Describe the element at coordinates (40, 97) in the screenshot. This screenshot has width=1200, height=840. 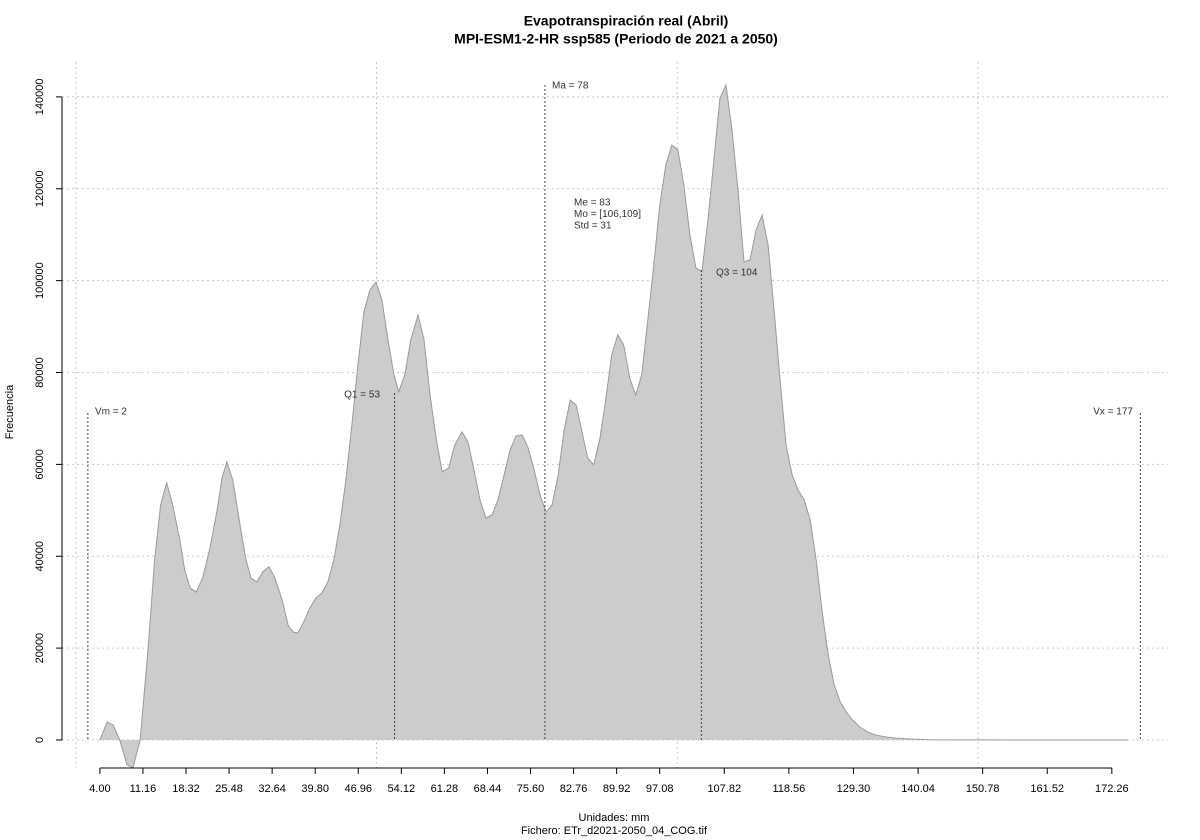
I see `y-tick-label: 140000` at that location.